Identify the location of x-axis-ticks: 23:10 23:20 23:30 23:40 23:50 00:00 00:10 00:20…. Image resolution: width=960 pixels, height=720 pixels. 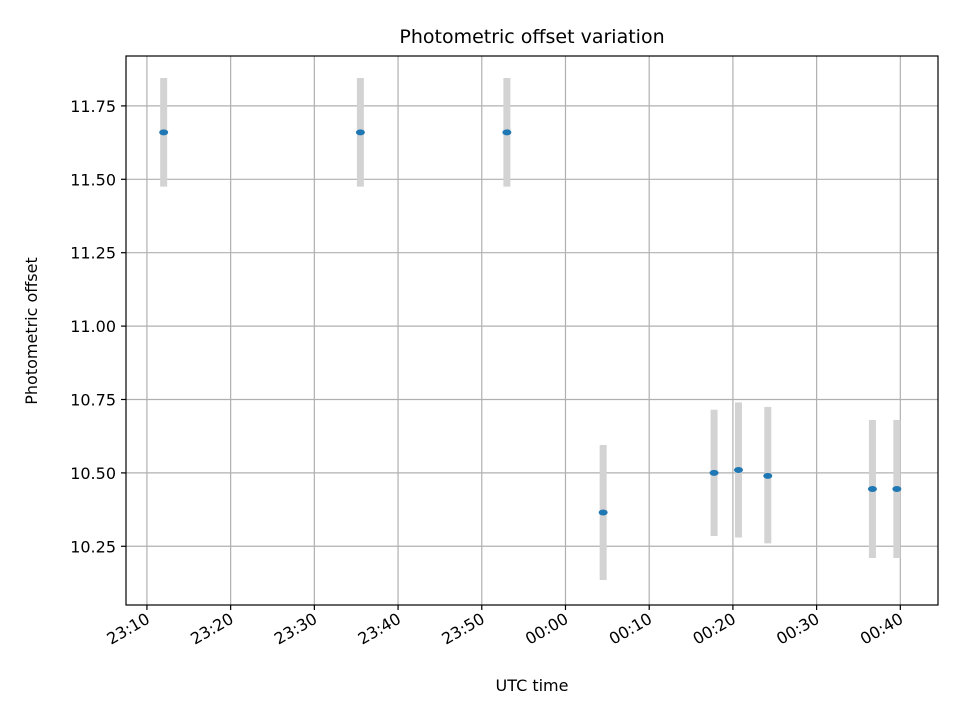
(504, 627).